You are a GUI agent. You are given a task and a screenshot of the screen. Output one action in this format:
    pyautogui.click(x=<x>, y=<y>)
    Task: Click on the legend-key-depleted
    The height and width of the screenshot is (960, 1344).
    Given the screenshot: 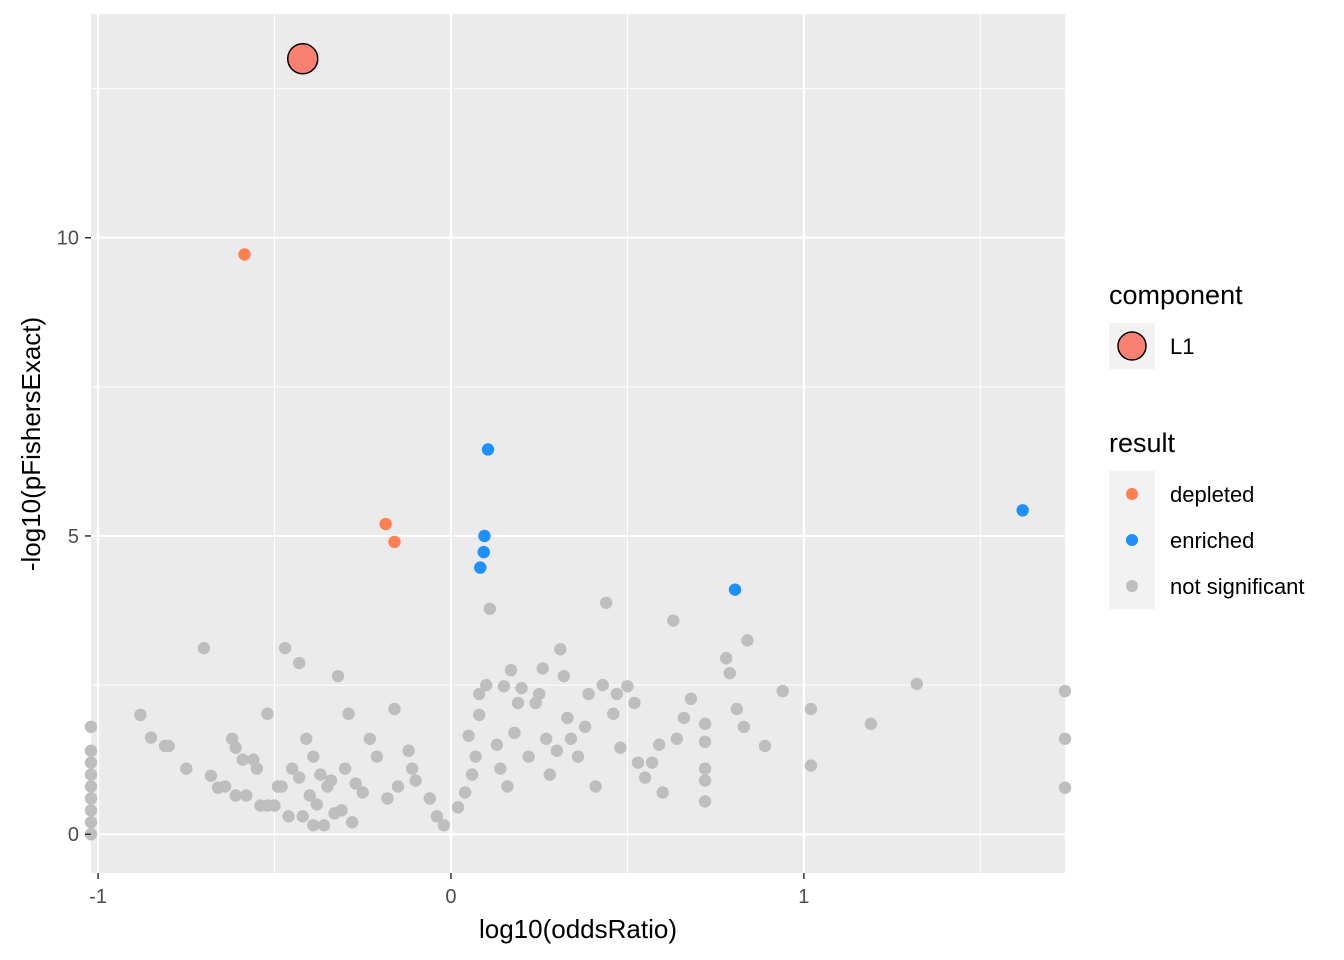 What is the action you would take?
    pyautogui.click(x=1132, y=494)
    